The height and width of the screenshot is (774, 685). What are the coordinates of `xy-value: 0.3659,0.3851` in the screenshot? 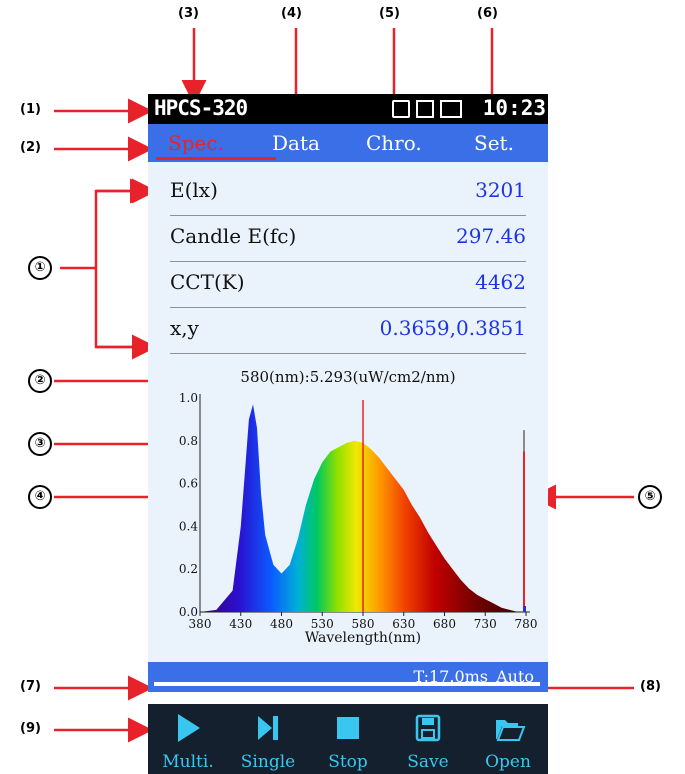 It's located at (452, 328).